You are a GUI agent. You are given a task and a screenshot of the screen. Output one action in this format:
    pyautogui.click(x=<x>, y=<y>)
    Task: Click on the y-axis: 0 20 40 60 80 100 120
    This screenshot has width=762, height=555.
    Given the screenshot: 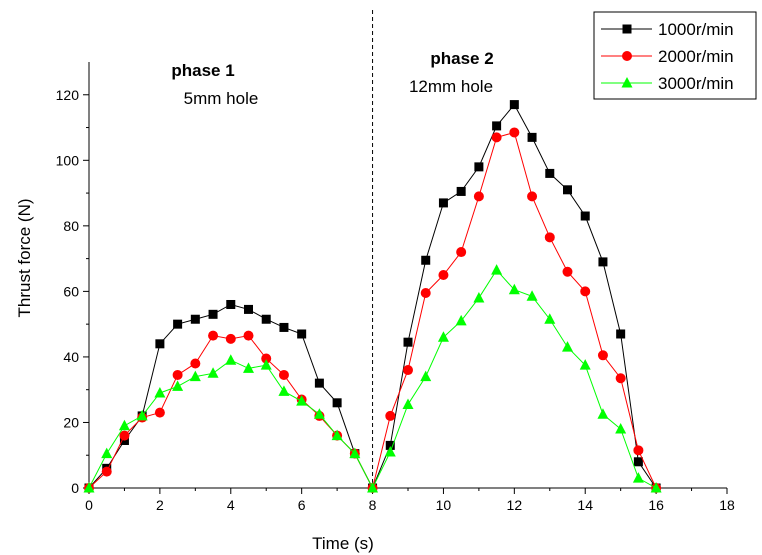 What is the action you would take?
    pyautogui.click(x=72, y=291)
    